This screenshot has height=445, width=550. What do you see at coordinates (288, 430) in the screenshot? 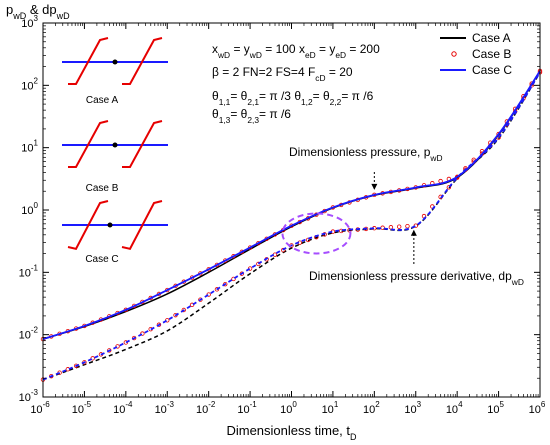
I see `axis-title-text: Dimensionless time, t` at bounding box center [288, 430].